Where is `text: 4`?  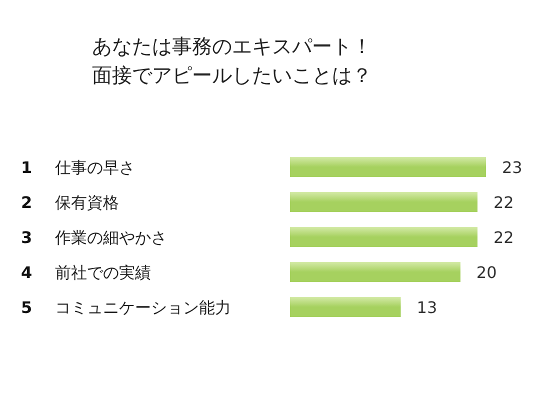
text: 4 is located at coordinates (26, 272).